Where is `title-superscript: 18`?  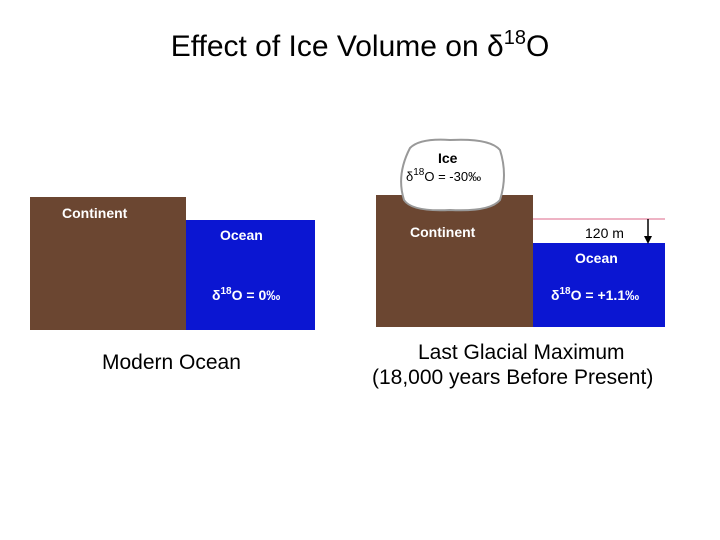 title-superscript: 18 is located at coordinates (515, 38).